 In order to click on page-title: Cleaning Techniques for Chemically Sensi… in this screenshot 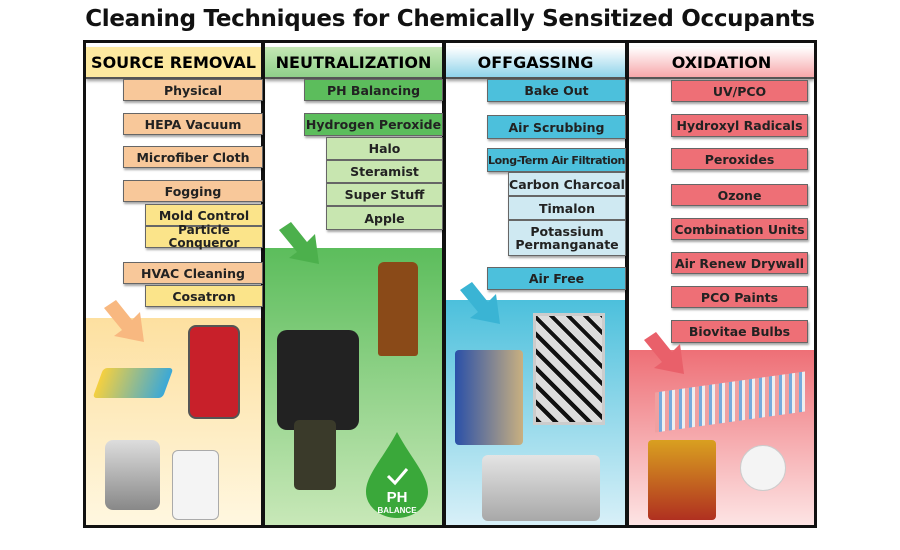, I will do `click(450, 19)`.